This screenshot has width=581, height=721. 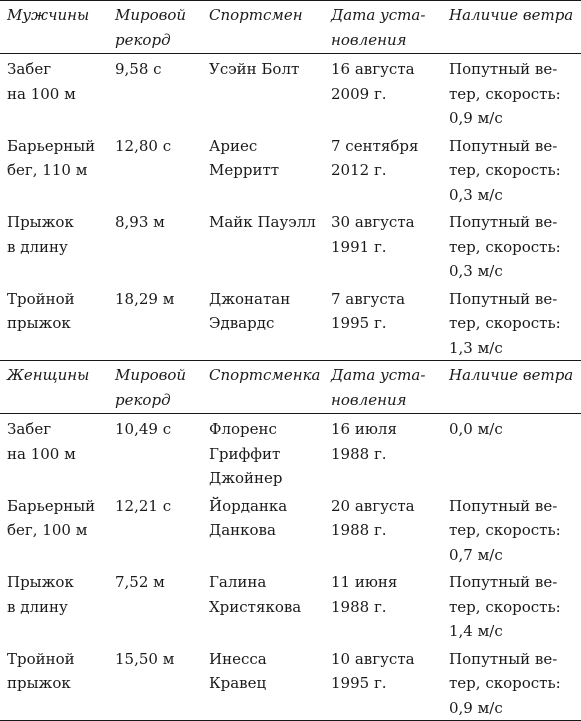 I want to click on record-cell: 10,49 с, so click(x=143, y=429).